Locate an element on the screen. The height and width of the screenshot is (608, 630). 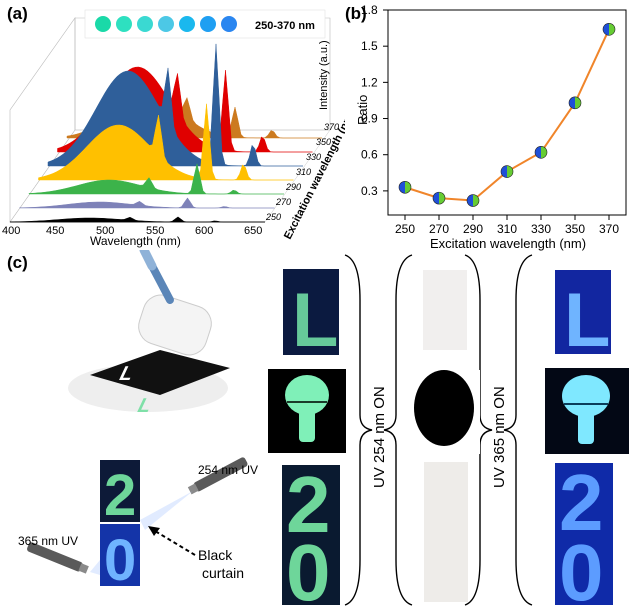
photo-20-green is located at coordinates (311, 535).